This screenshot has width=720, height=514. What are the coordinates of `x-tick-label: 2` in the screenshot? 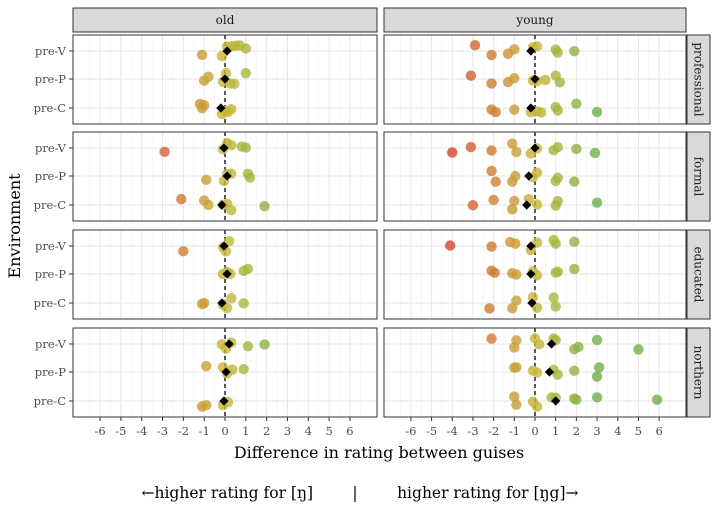 It's located at (266, 431).